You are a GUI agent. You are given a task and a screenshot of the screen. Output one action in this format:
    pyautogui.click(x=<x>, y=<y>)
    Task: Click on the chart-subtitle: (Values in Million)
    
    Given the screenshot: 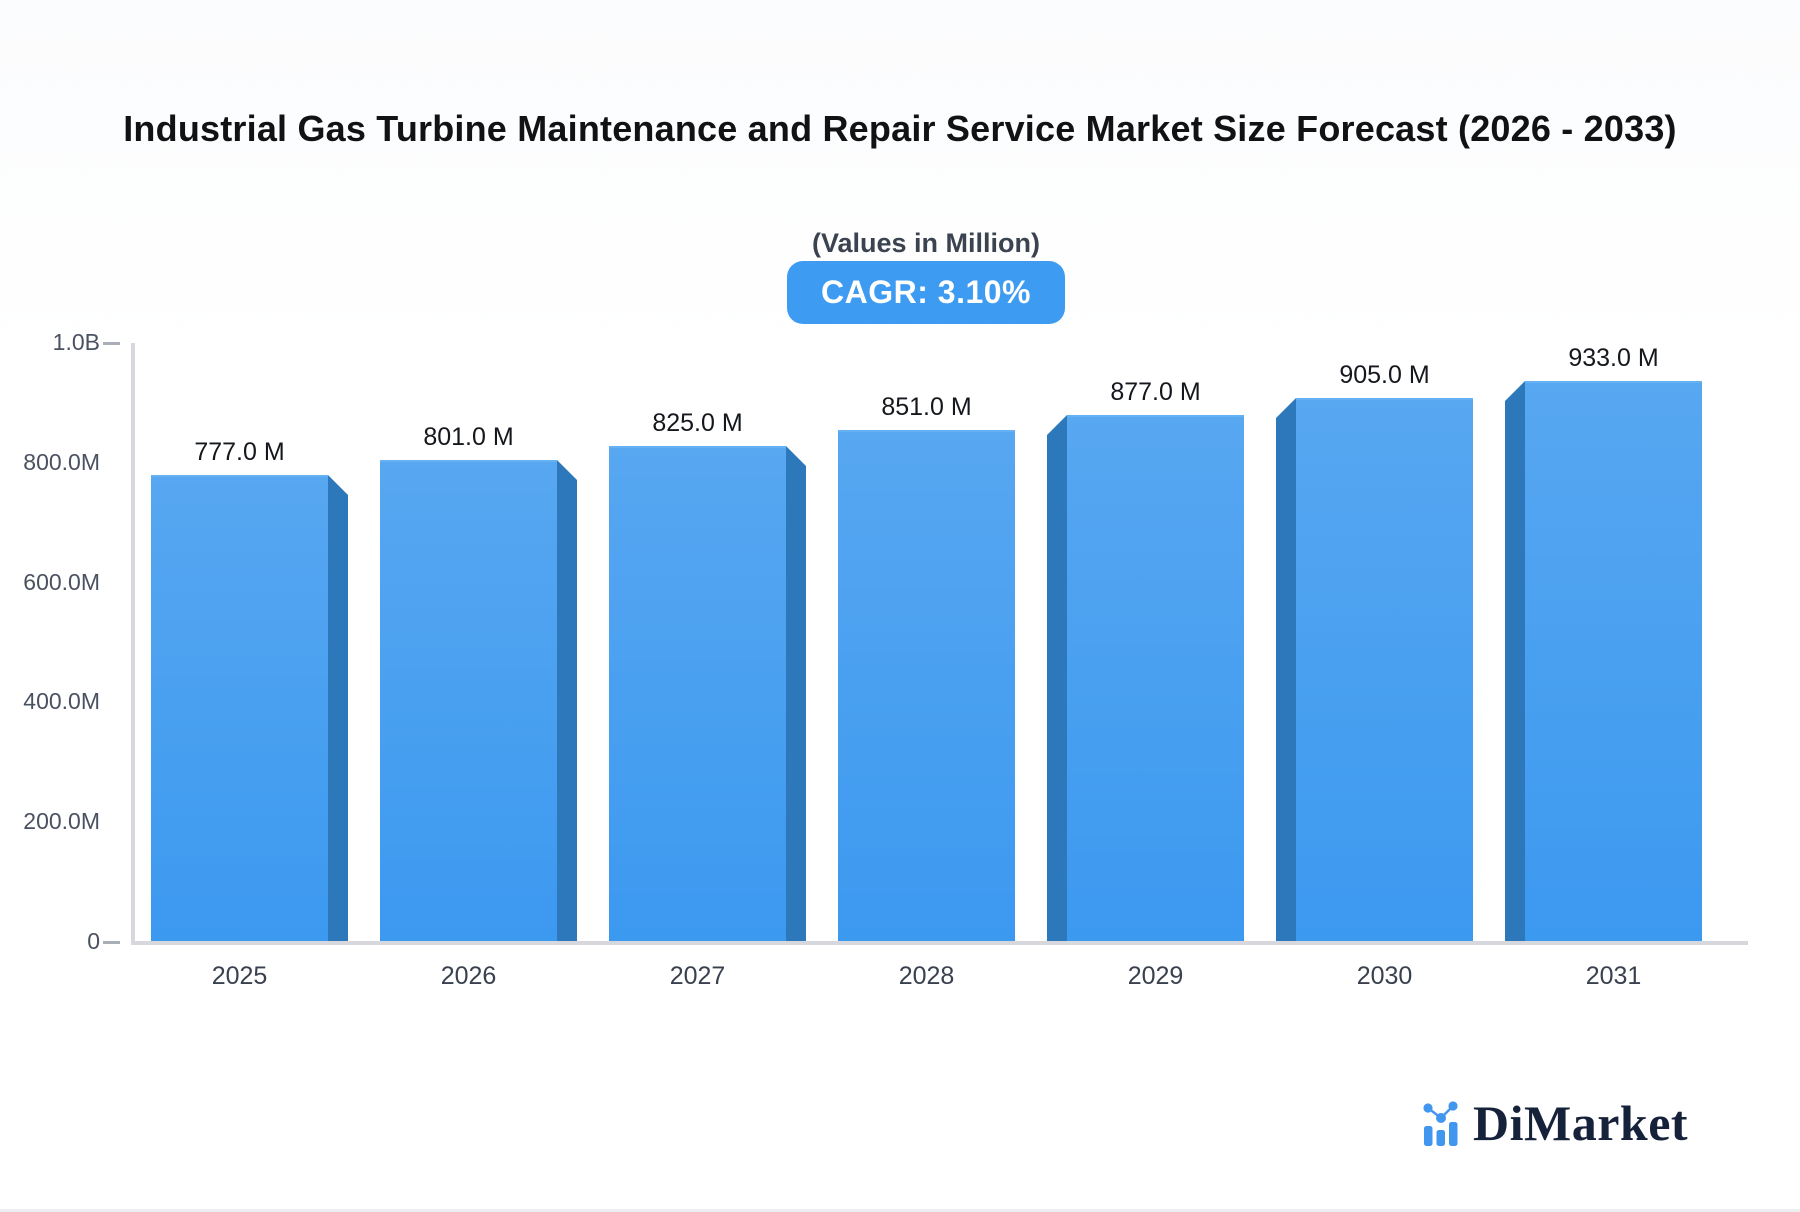 What is the action you would take?
    pyautogui.click(x=926, y=243)
    